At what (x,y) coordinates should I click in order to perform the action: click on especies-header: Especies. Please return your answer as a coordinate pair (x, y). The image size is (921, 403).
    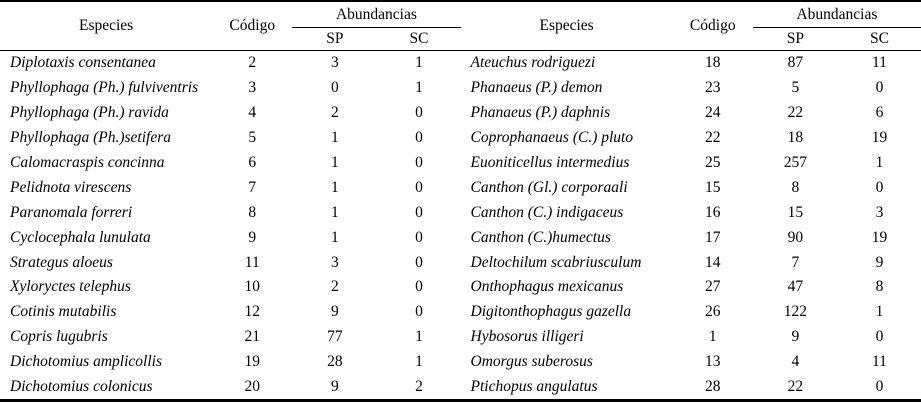
    Looking at the image, I should click on (106, 26).